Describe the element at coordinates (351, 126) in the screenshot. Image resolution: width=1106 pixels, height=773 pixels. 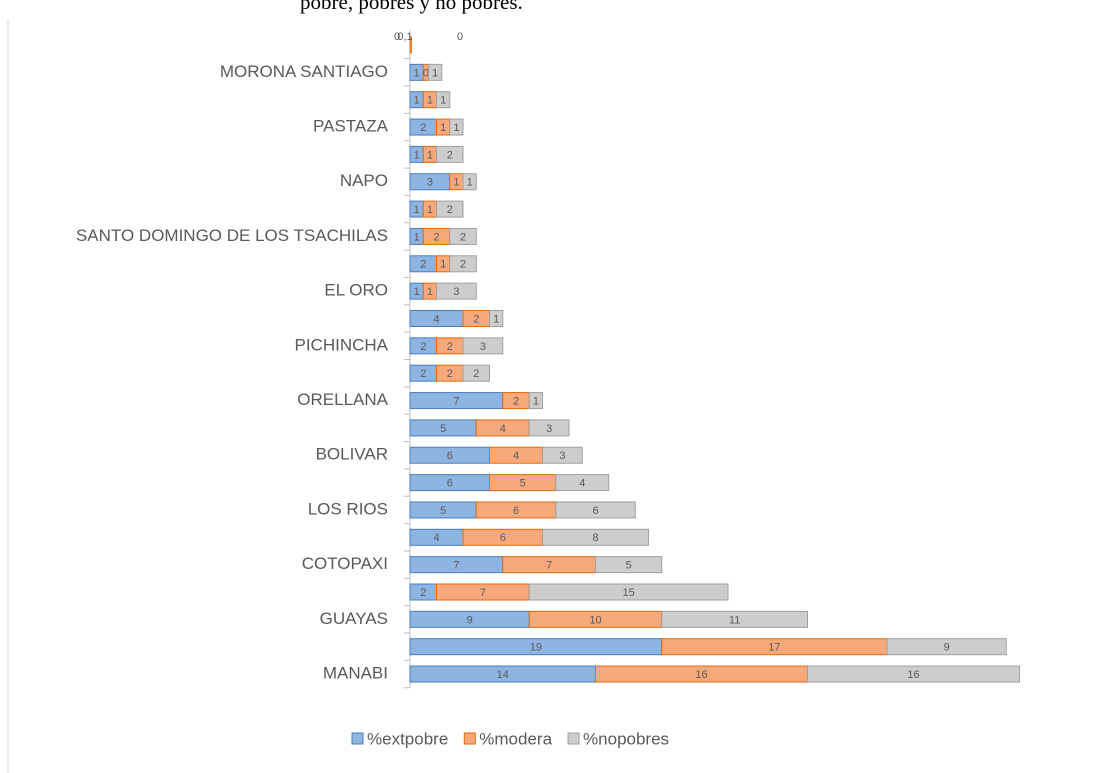
I see `category-label: PASTAZA` at that location.